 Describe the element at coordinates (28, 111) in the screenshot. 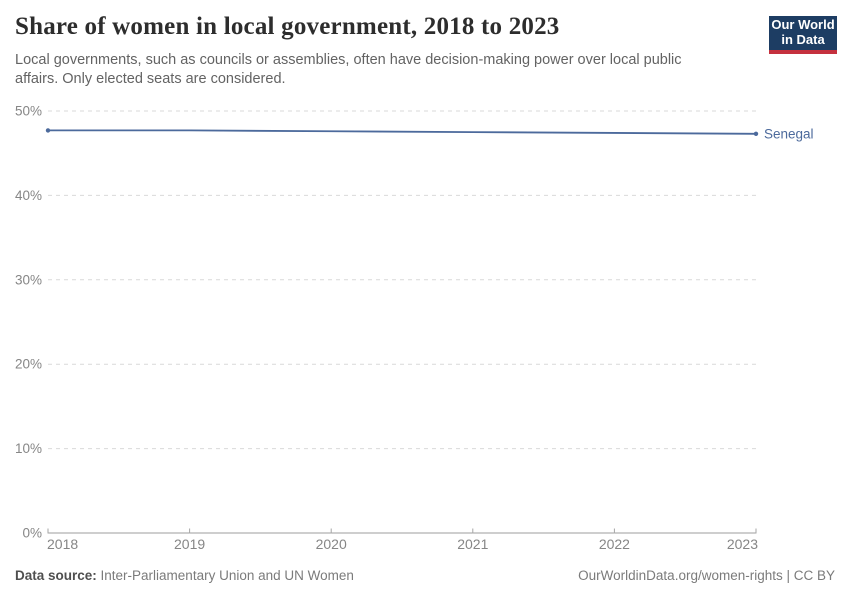

I see `y-axis-label: 50%` at that location.